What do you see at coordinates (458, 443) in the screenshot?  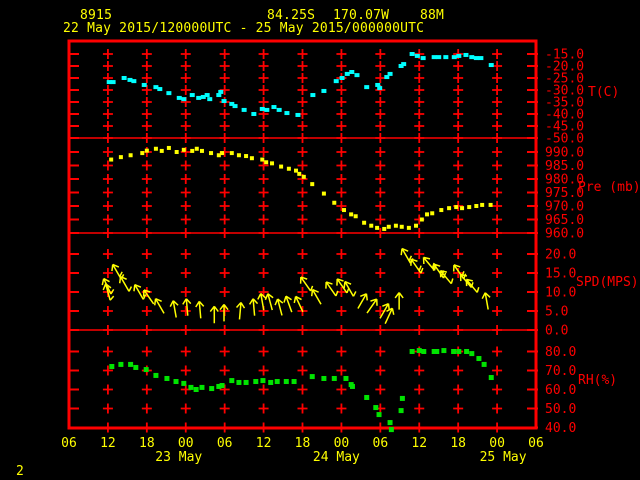 I see `x-axis-hour-label: 18` at bounding box center [458, 443].